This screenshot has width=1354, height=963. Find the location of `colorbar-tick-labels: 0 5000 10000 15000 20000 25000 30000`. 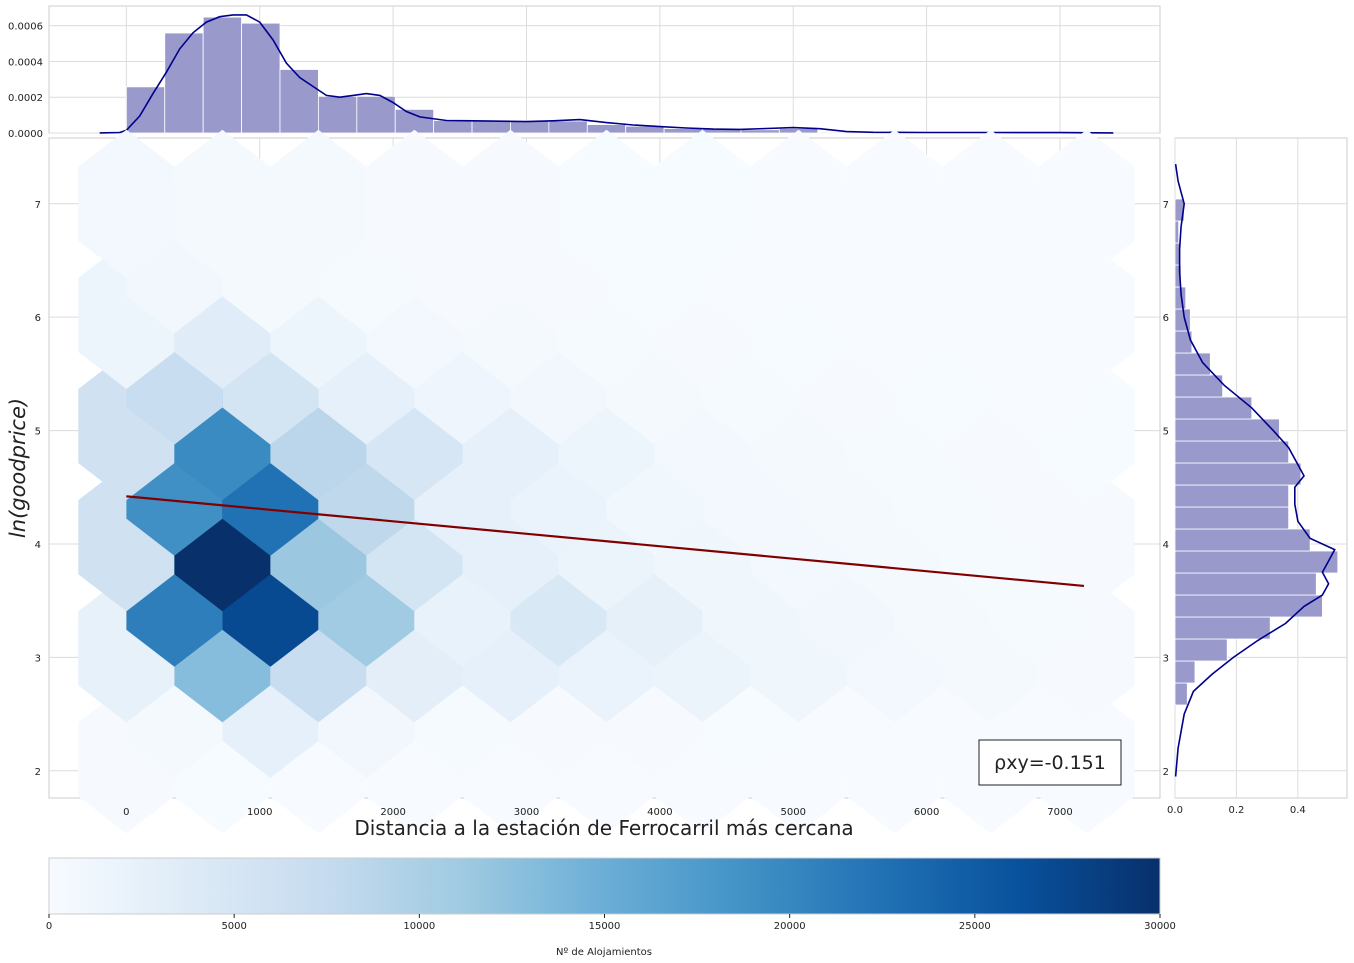

colorbar-tick-labels: 0 5000 10000 15000 20000 25000 30000 is located at coordinates (611, 923).